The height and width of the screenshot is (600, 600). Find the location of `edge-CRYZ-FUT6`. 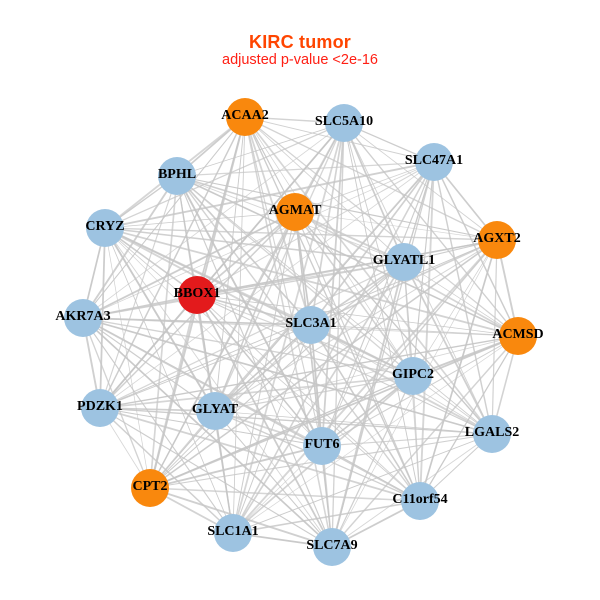

edge-CRYZ-FUT6 is located at coordinates (213, 337).